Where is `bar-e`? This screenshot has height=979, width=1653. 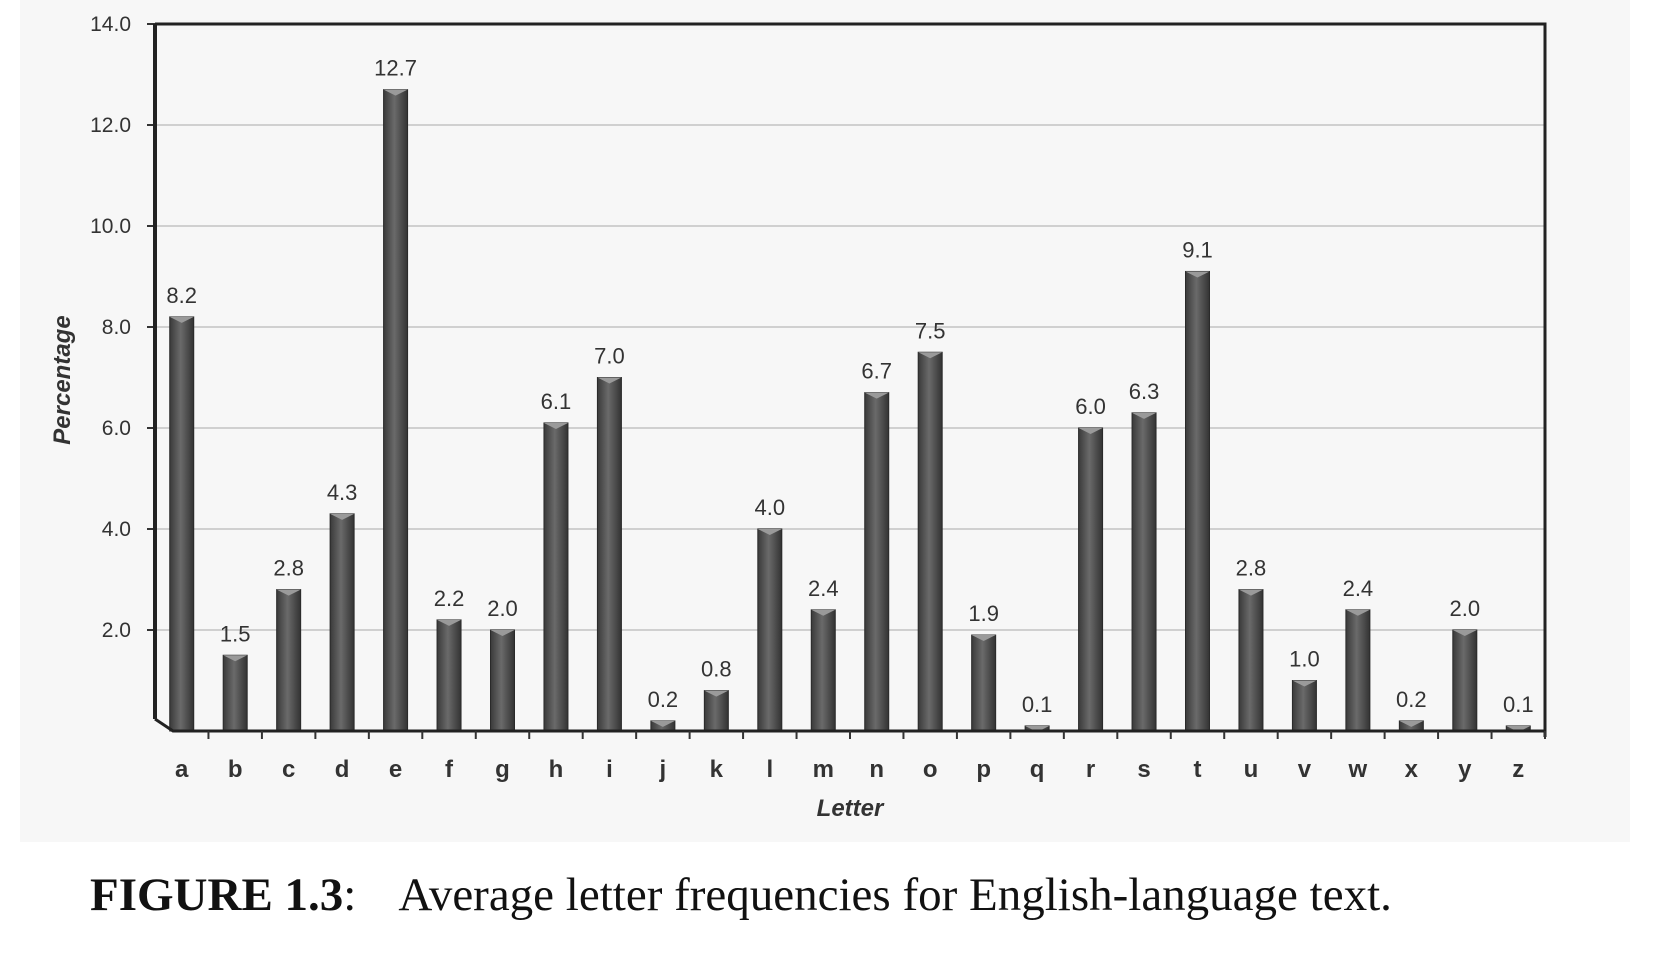 bar-e is located at coordinates (396, 410).